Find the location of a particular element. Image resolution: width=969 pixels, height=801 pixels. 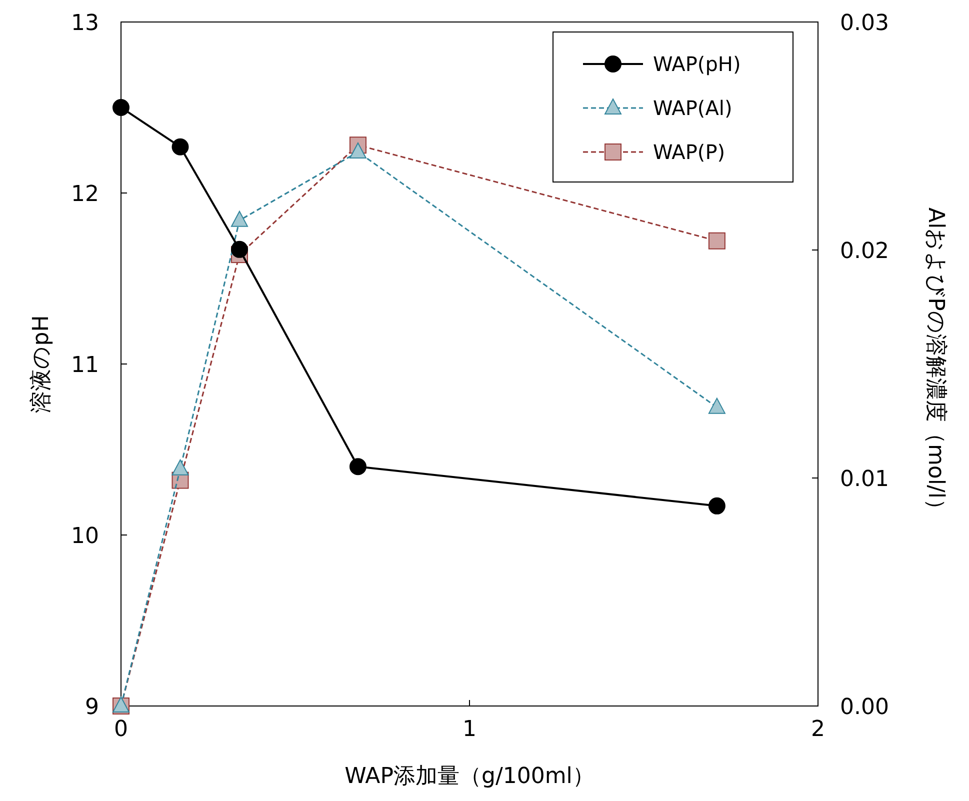

y-axis-title: 溶液のpH is located at coordinates (41, 364).